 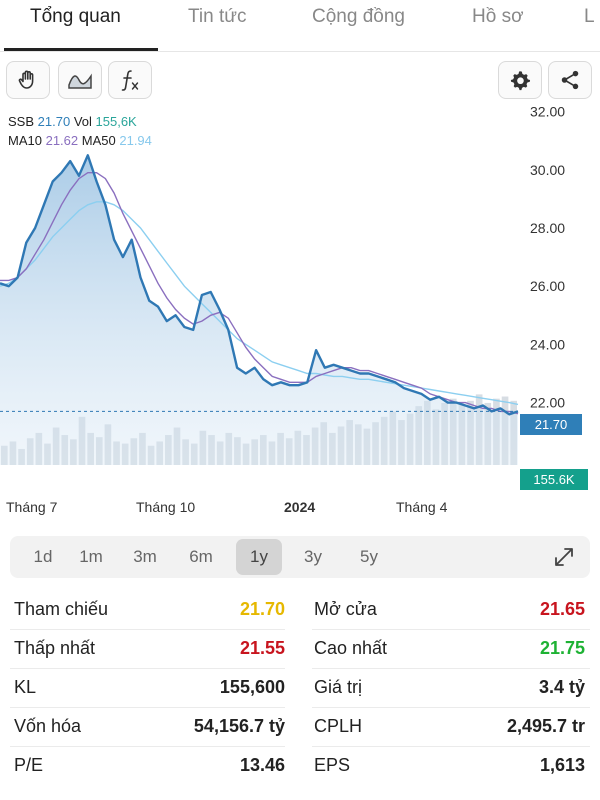 What do you see at coordinates (300, 26) in the screenshot?
I see `top-tab-bar: Tổng quan Tin tức Cộng đồng Hồ sơ L` at bounding box center [300, 26].